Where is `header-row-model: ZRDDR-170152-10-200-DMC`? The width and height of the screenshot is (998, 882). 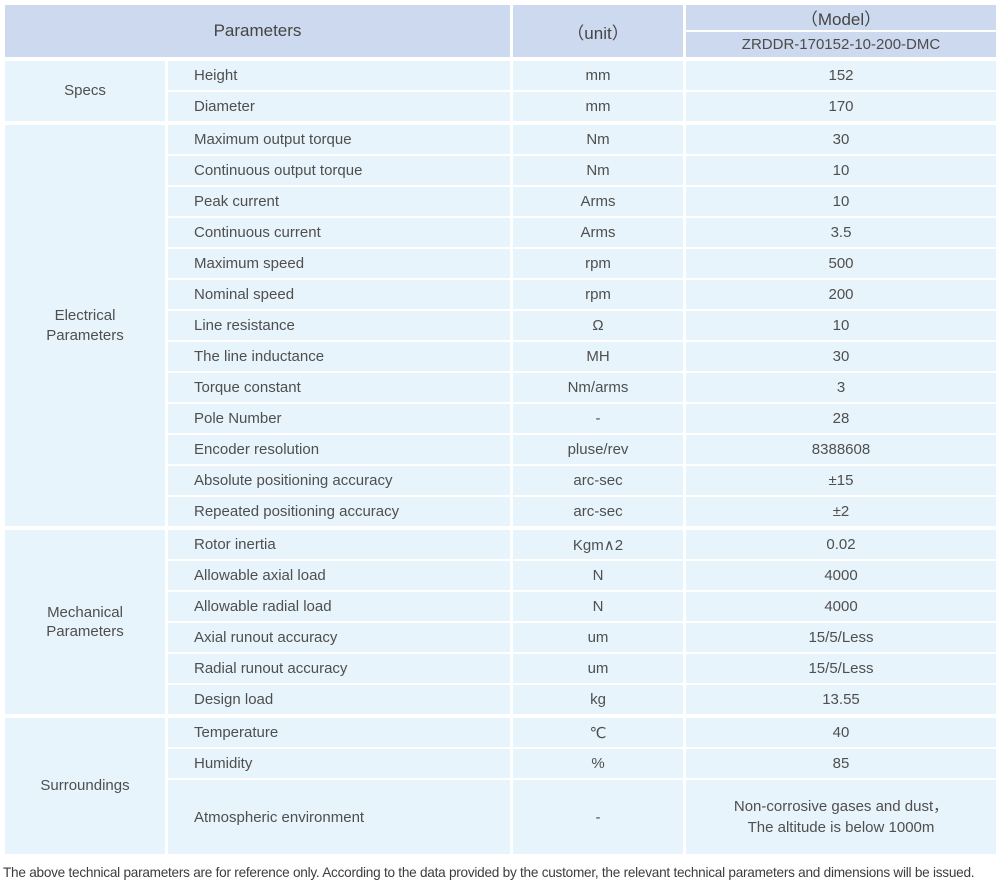 header-row-model: ZRDDR-170152-10-200-DMC is located at coordinates (501, 45).